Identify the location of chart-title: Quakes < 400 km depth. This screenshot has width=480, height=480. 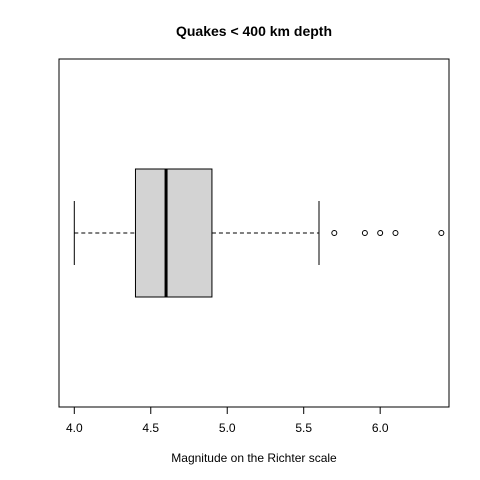
(254, 31).